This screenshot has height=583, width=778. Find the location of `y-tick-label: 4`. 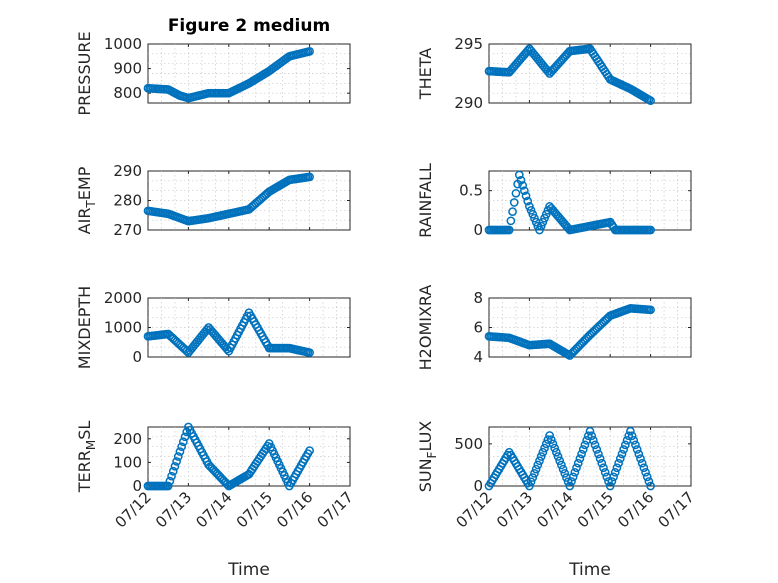

y-tick-label: 4 is located at coordinates (478, 357).